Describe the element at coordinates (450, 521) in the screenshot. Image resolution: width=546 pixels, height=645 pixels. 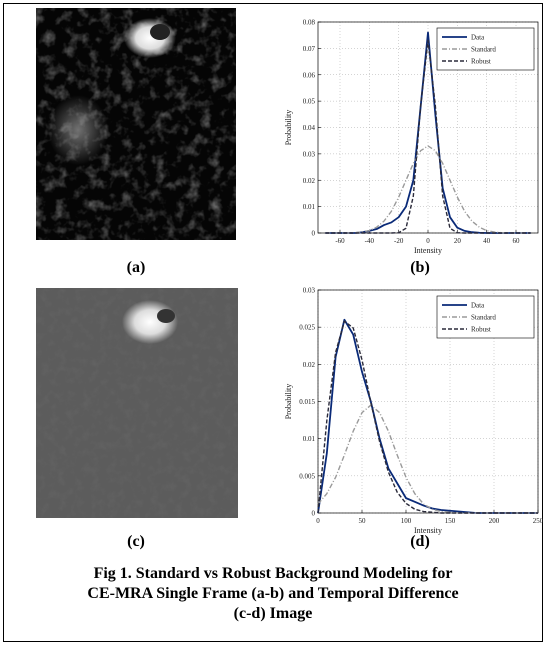
I see `x-tick-label: 150` at that location.